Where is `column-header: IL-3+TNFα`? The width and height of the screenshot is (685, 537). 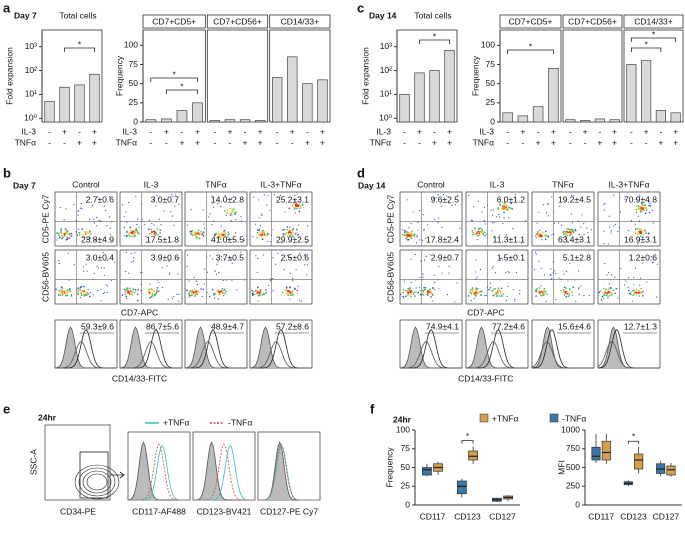 column-header: IL-3+TNFα is located at coordinates (628, 184).